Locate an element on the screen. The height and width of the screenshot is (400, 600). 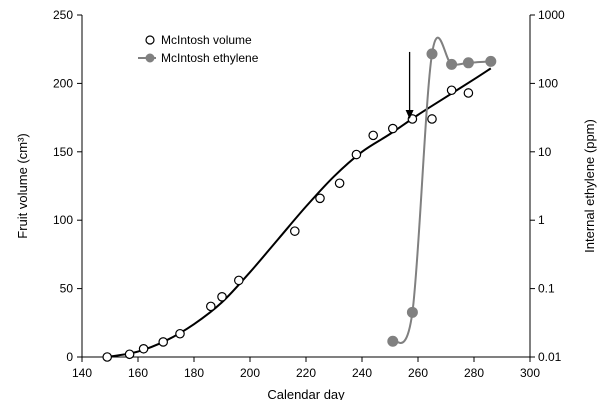
y-axis-left-title: Fruit volume (cm³) is located at coordinates (22, 185).